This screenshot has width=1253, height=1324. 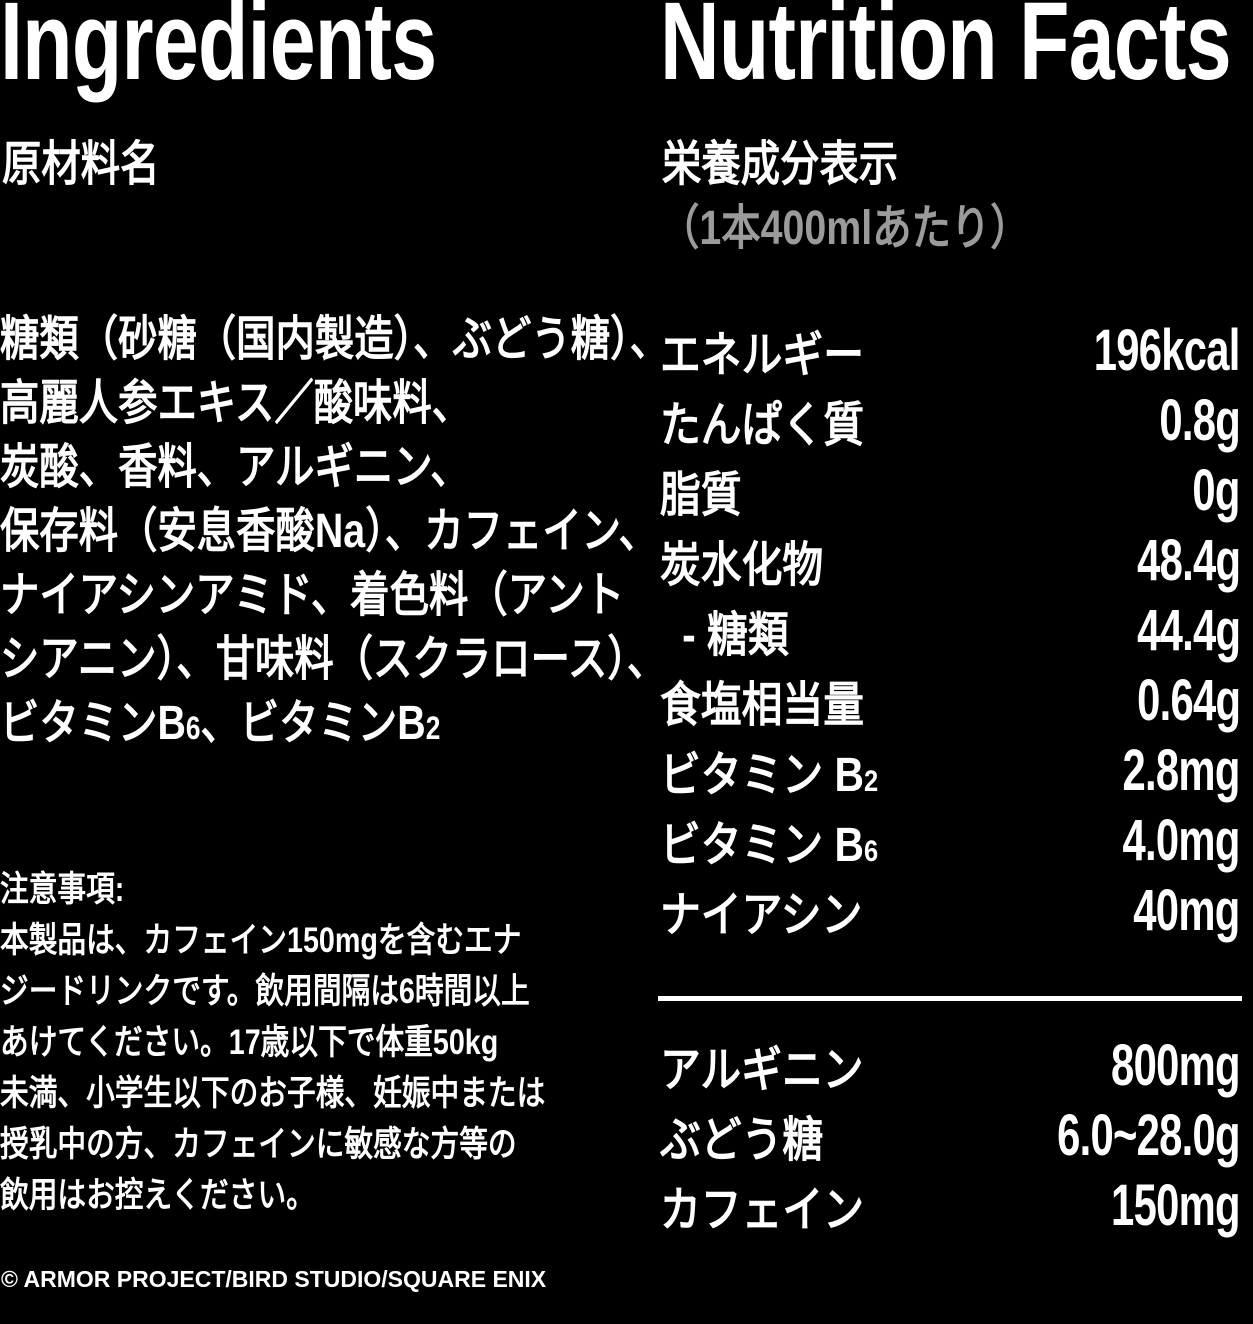 I want to click on nutrition-row: ビタミン B6 4.0mg, so click(x=950, y=840).